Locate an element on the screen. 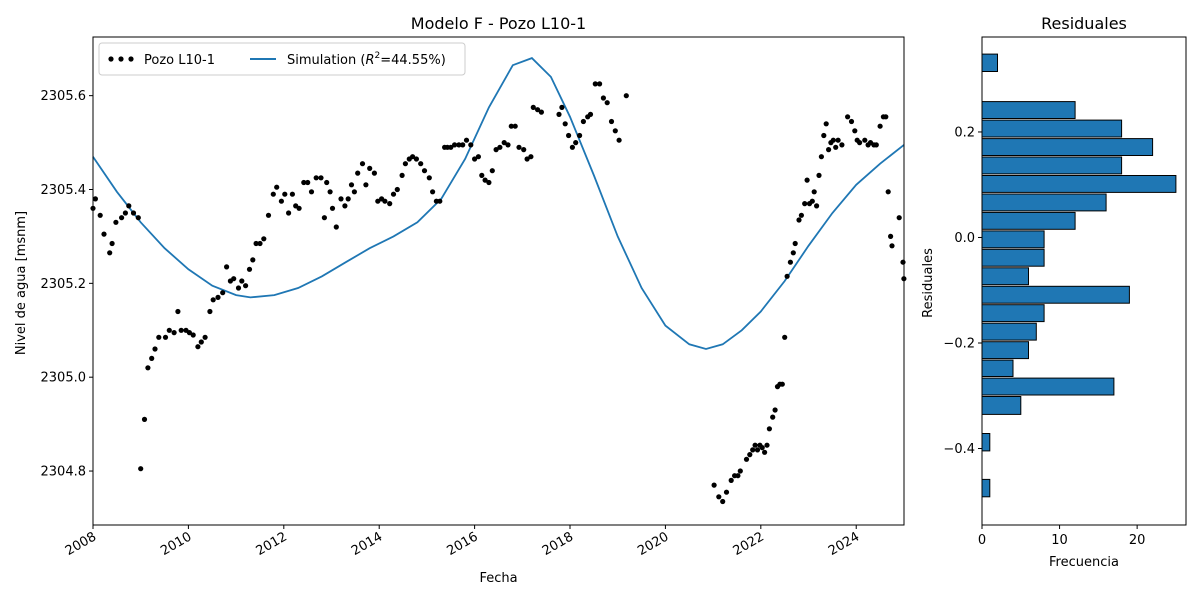 The image size is (1200, 600). legend-marker-observed is located at coordinates (121, 59).